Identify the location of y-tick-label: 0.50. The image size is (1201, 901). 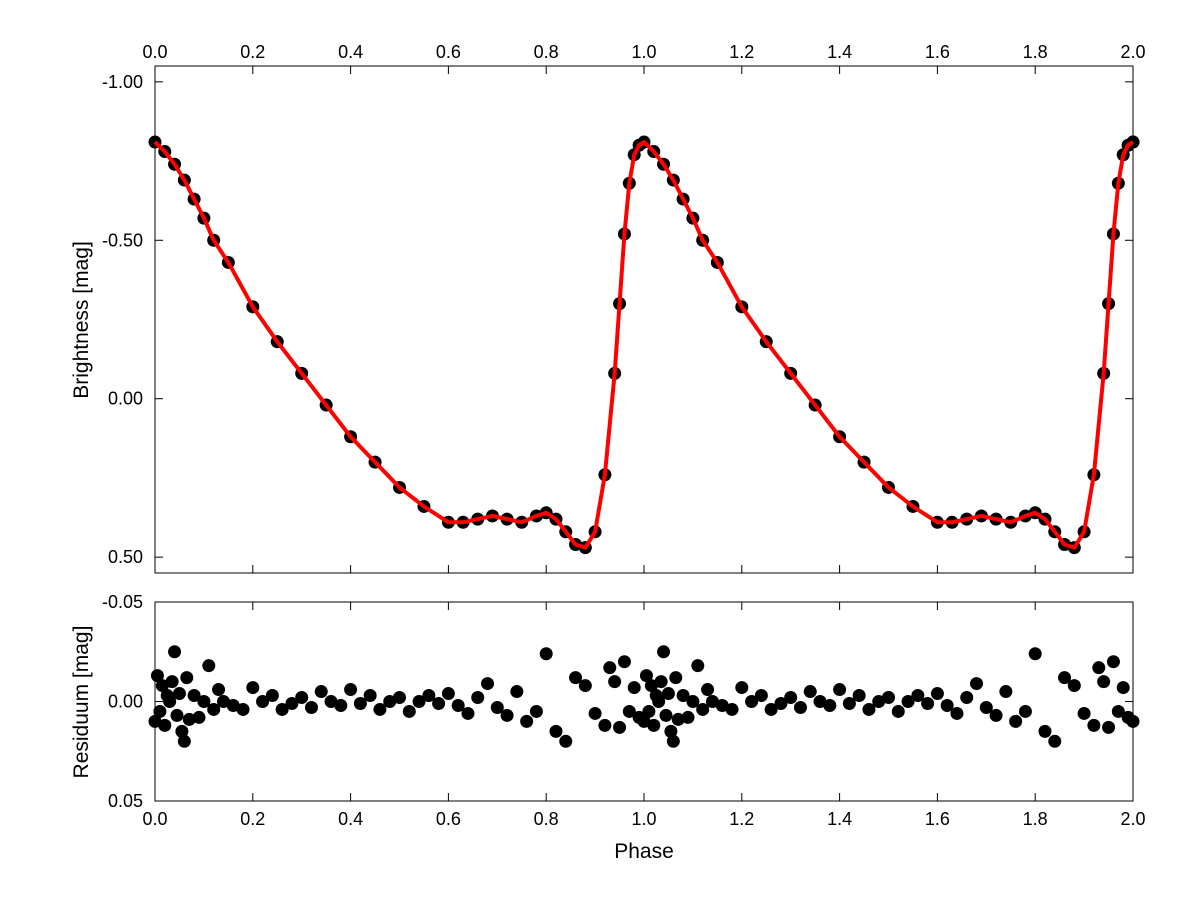
(125, 557).